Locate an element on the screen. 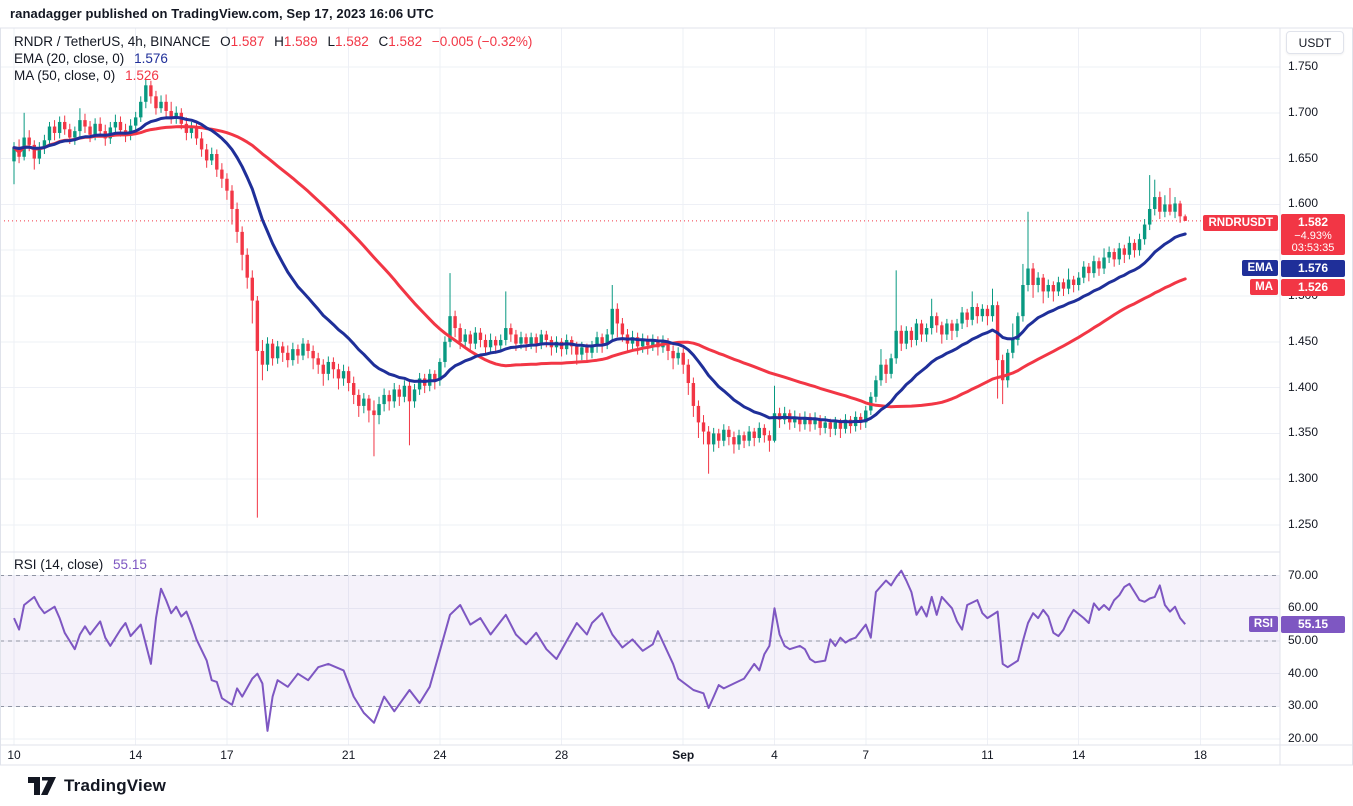  price-tick-label: 1.450 is located at coordinates (1303, 340).